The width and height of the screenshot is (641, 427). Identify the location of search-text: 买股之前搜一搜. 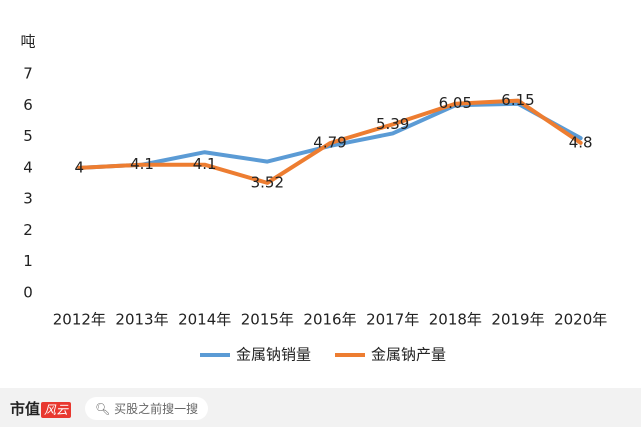
(156, 408).